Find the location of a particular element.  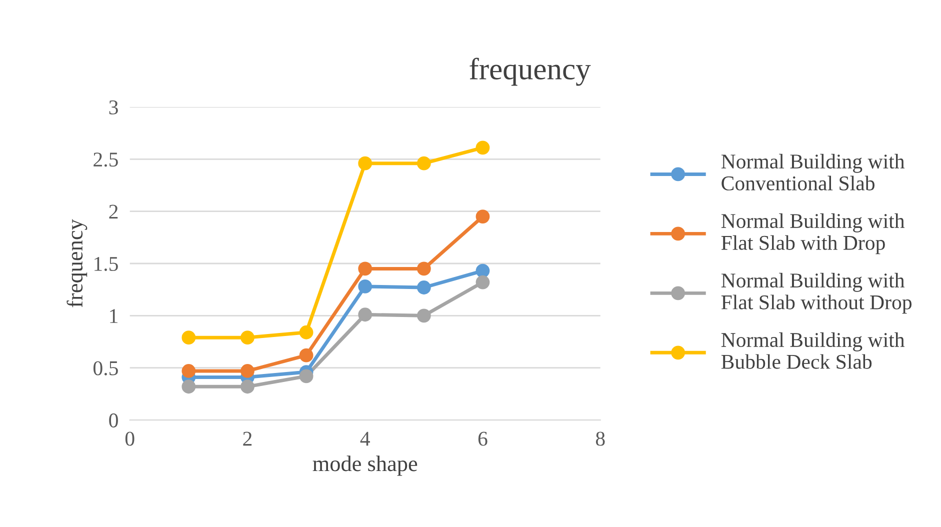

legend-label: Normal Building with Conventional Slab is located at coordinates (813, 172).